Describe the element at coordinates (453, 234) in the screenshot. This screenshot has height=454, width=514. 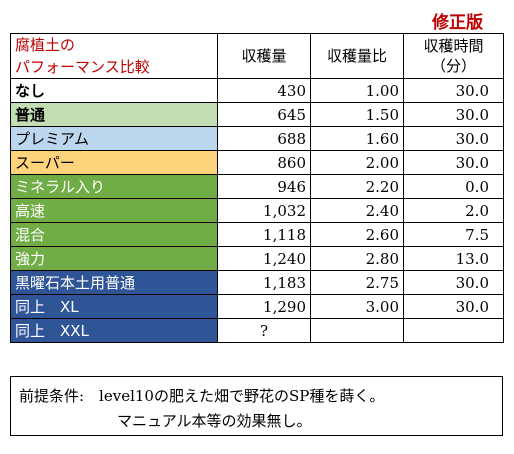
I see `row-time: 7.5` at that location.